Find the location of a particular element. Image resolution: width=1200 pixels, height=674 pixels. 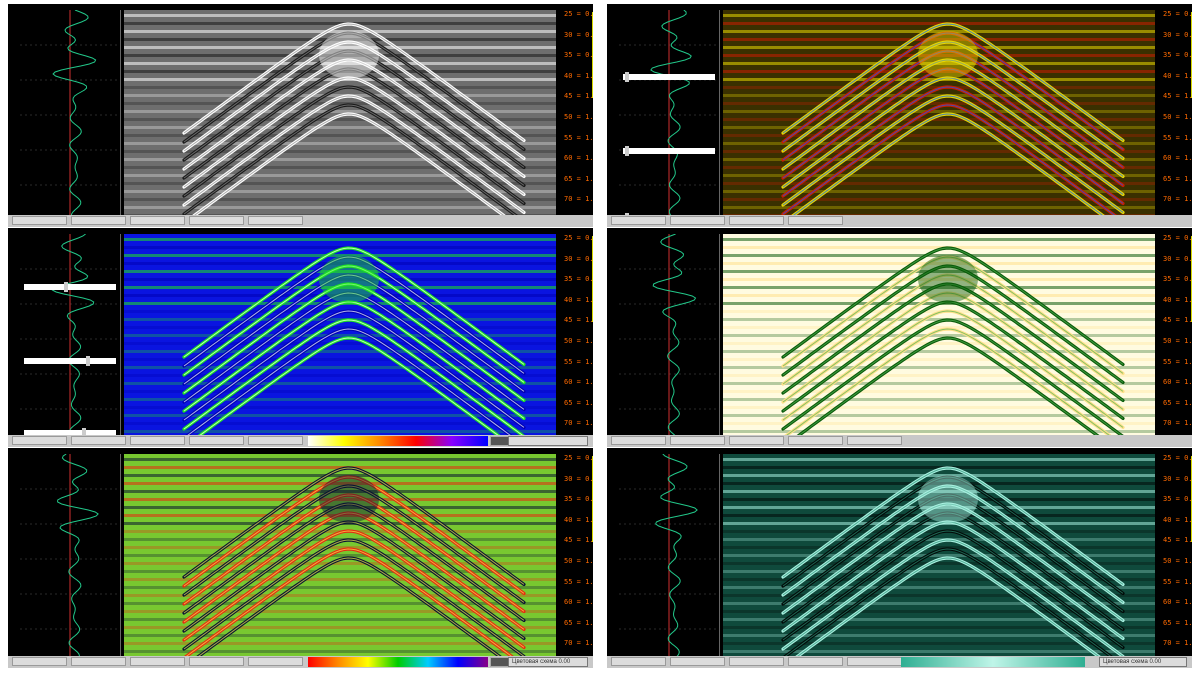

palette-select is located at coordinates (548, 441).